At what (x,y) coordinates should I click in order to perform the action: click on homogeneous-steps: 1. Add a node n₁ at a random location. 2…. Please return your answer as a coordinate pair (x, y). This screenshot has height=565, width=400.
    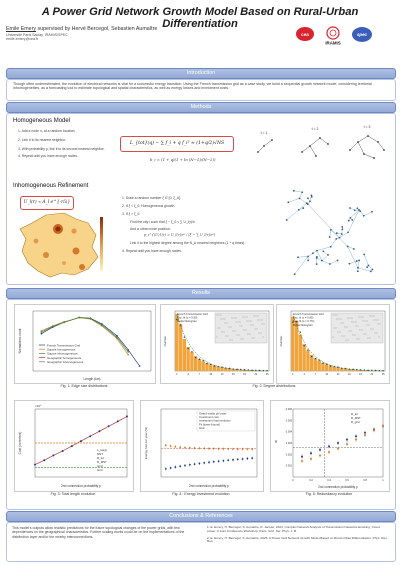
    Looking at the image, I should click on (63, 143).